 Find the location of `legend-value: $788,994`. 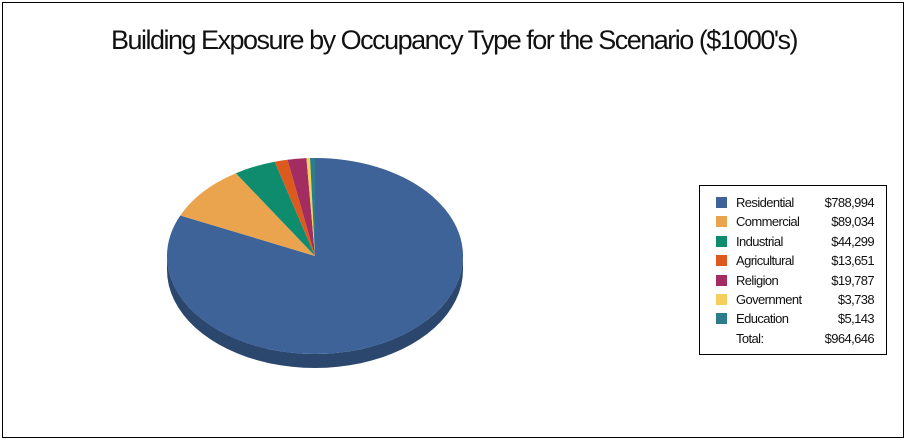

legend-value: $788,994 is located at coordinates (849, 202).